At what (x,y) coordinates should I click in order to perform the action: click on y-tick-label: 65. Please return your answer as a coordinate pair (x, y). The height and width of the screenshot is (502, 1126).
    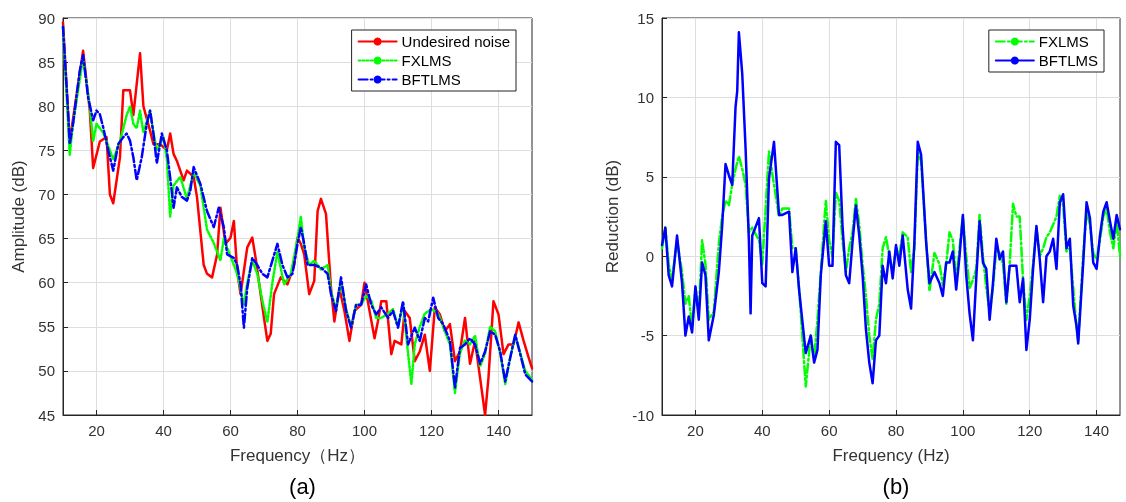
    Looking at the image, I should click on (46, 239).